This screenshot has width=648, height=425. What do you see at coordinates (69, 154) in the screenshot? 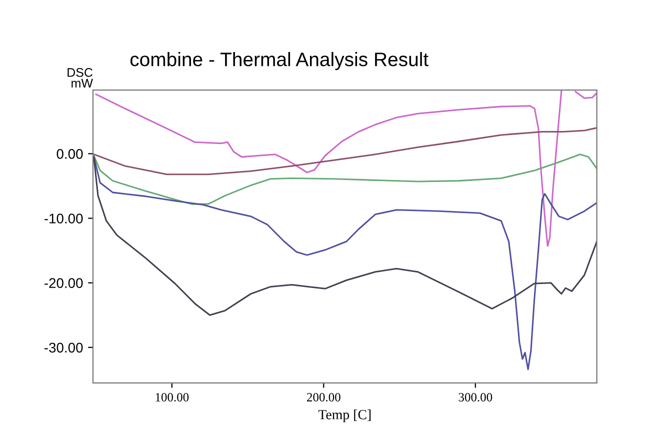
I see `y-tick-label: 0.00` at bounding box center [69, 154].